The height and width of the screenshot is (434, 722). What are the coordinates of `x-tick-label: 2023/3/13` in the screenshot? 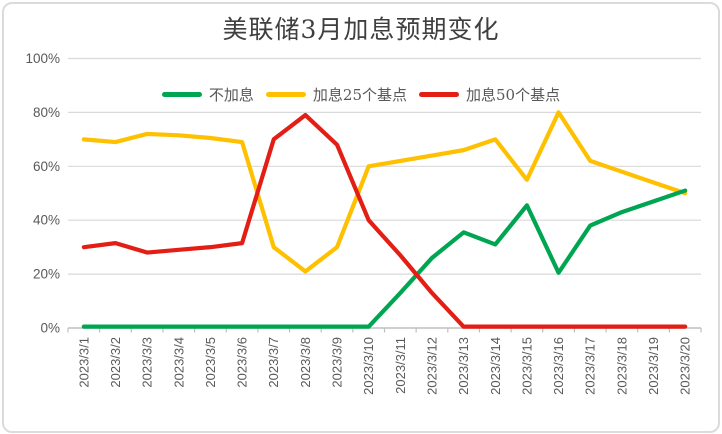 It's located at (463, 366).